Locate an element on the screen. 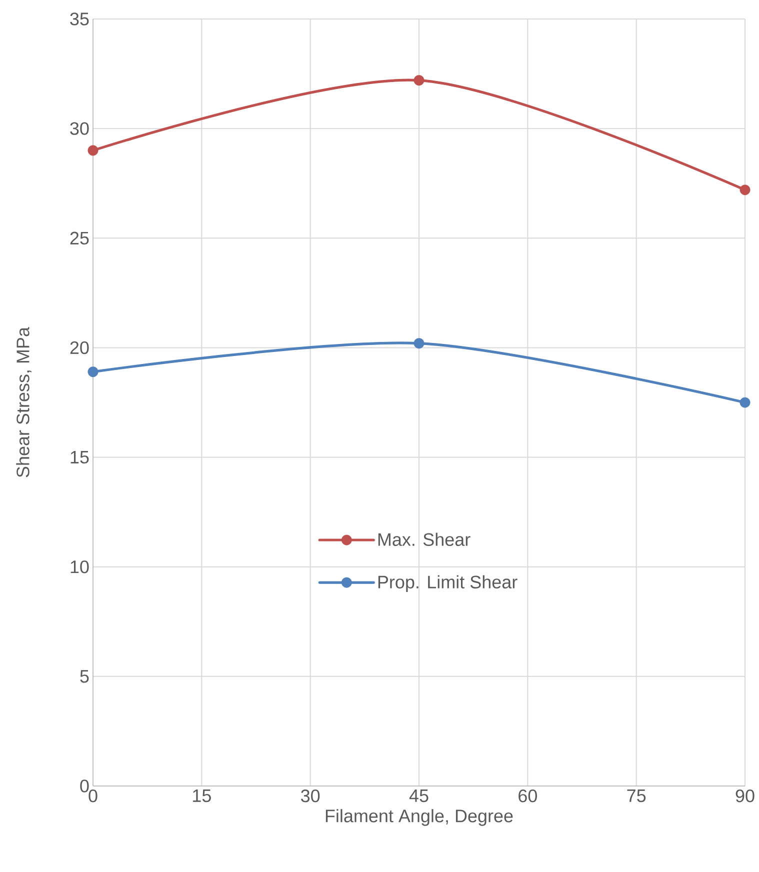  x-axis-title: Filament Angle, Degree is located at coordinates (419, 817).